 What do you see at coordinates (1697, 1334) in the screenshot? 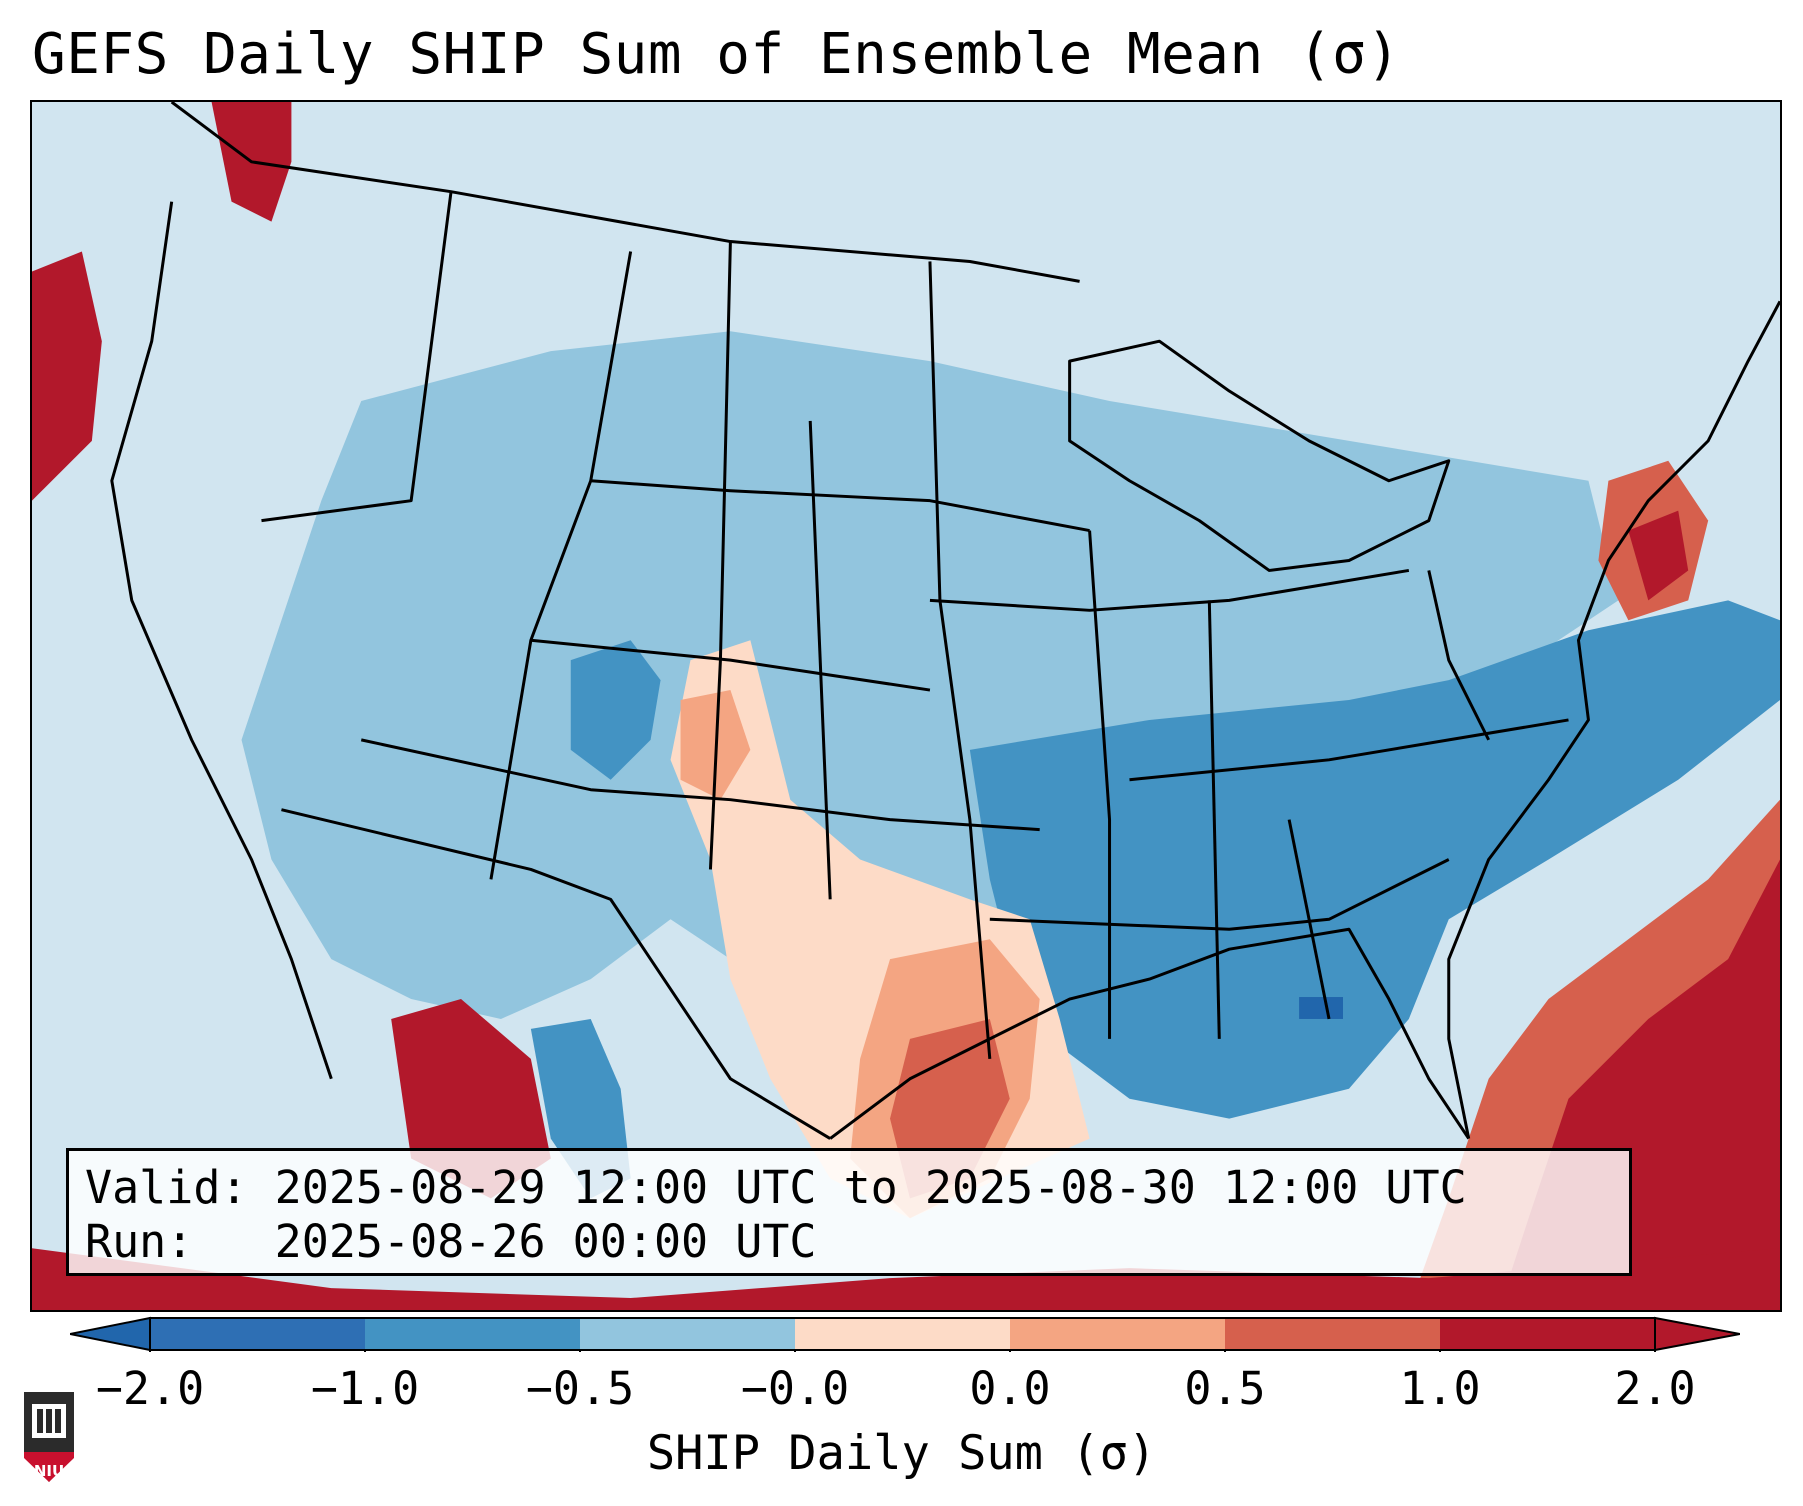
I see `colorbar-over-triangle` at bounding box center [1697, 1334].